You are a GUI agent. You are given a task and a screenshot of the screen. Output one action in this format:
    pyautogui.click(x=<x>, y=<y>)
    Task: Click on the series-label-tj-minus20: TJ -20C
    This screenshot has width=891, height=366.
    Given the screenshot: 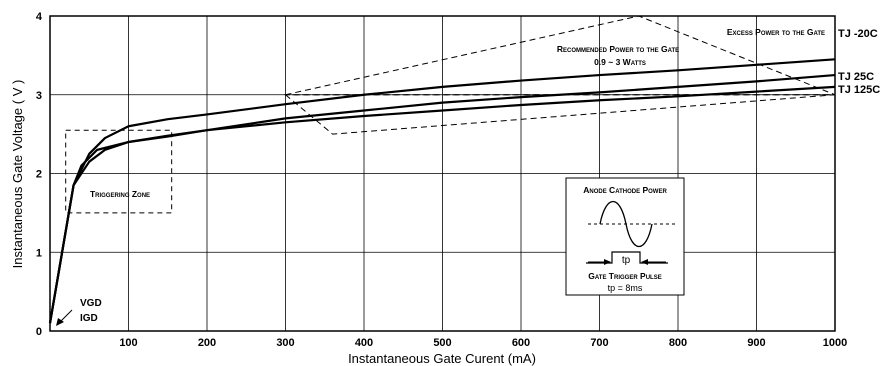 What is the action you would take?
    pyautogui.click(x=858, y=34)
    